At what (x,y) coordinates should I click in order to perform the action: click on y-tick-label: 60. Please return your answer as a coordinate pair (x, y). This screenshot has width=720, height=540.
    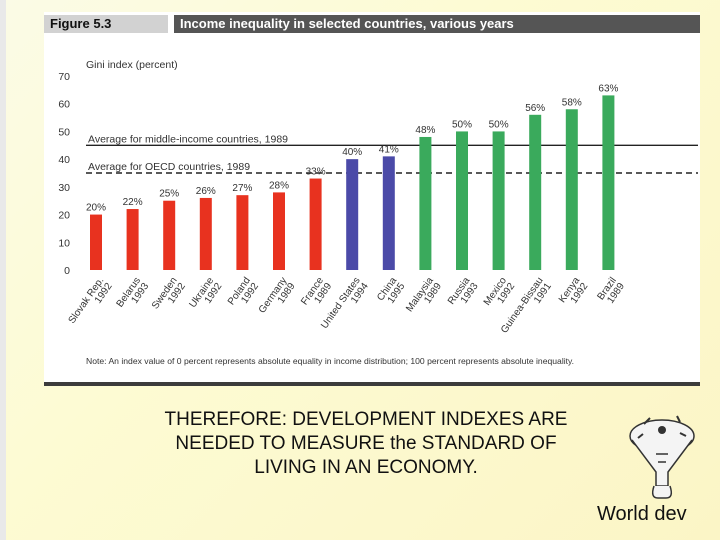
    Looking at the image, I should click on (64, 105).